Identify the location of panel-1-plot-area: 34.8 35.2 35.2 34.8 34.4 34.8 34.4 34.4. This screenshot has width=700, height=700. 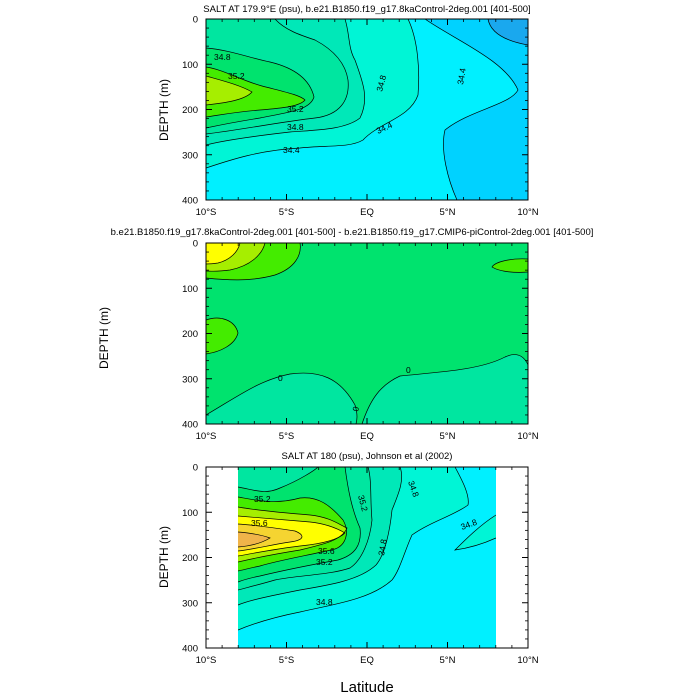
(367, 109).